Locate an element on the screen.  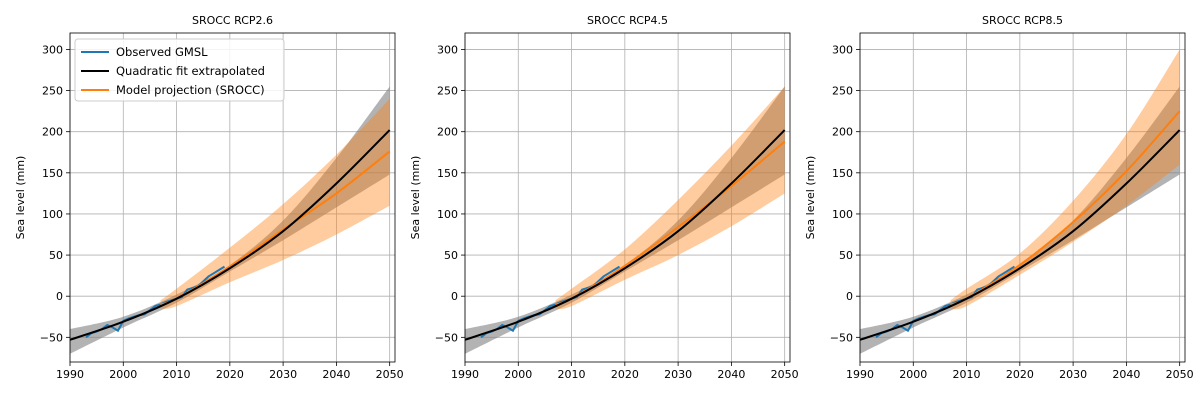
legend-label: Observed GMSL is located at coordinates (162, 52).